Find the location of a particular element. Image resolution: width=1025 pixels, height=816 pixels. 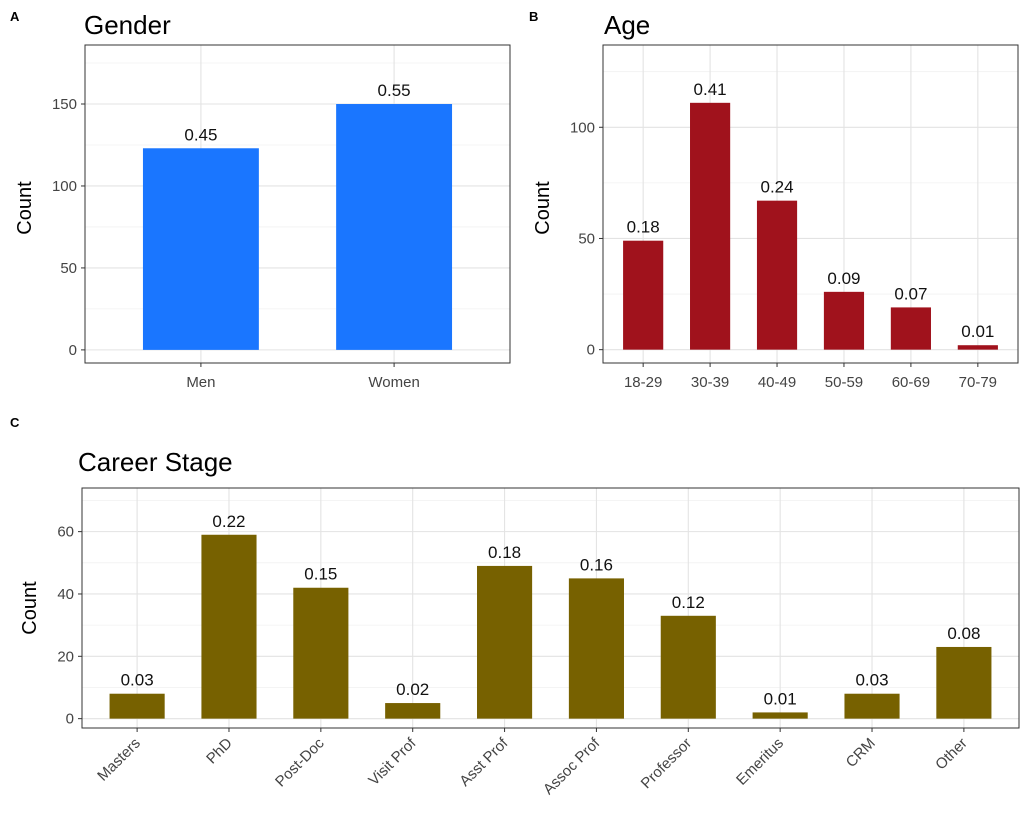

x-tick-label-career-stage: Masters is located at coordinates (119, 760).